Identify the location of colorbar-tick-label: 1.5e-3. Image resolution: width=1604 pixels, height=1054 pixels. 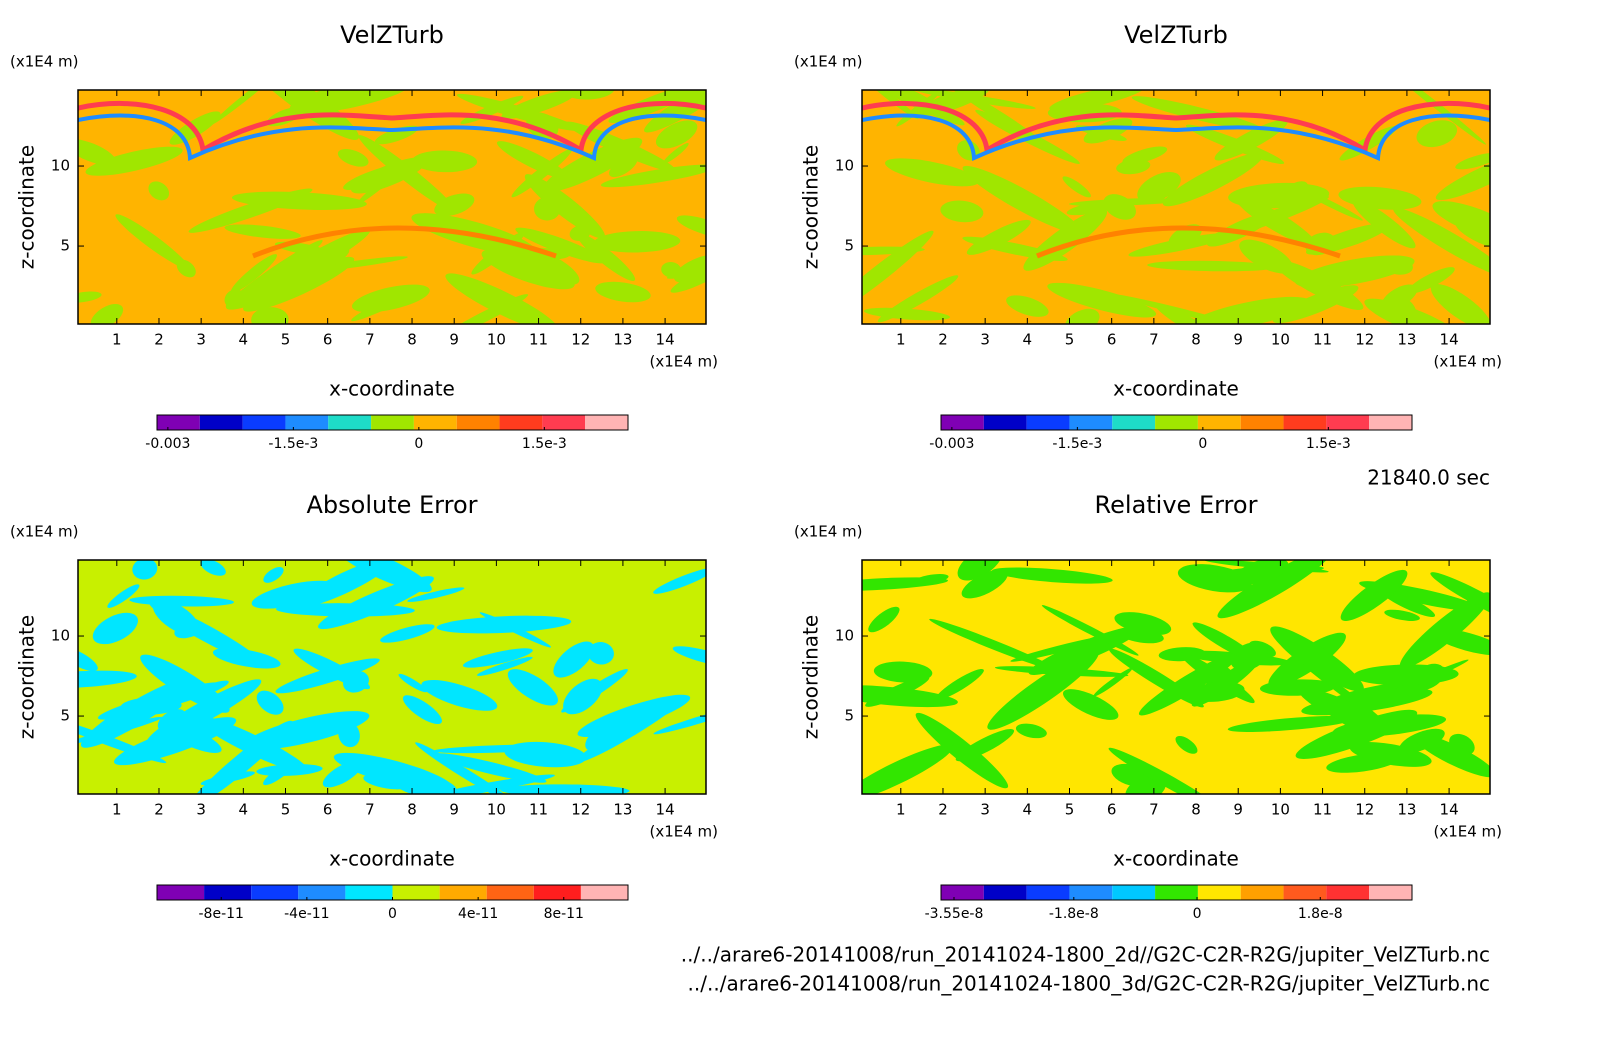
(544, 444).